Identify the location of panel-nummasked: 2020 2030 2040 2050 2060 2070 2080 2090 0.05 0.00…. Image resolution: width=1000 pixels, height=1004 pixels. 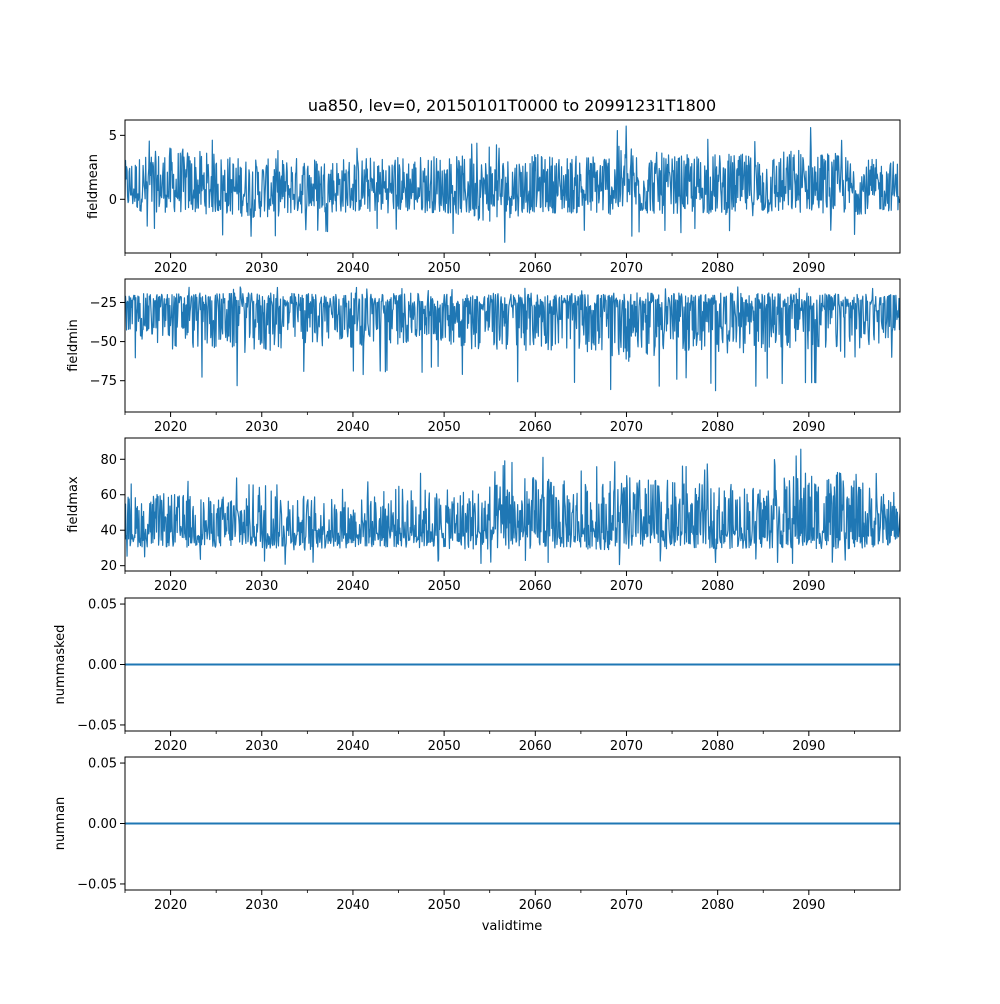
(477, 675).